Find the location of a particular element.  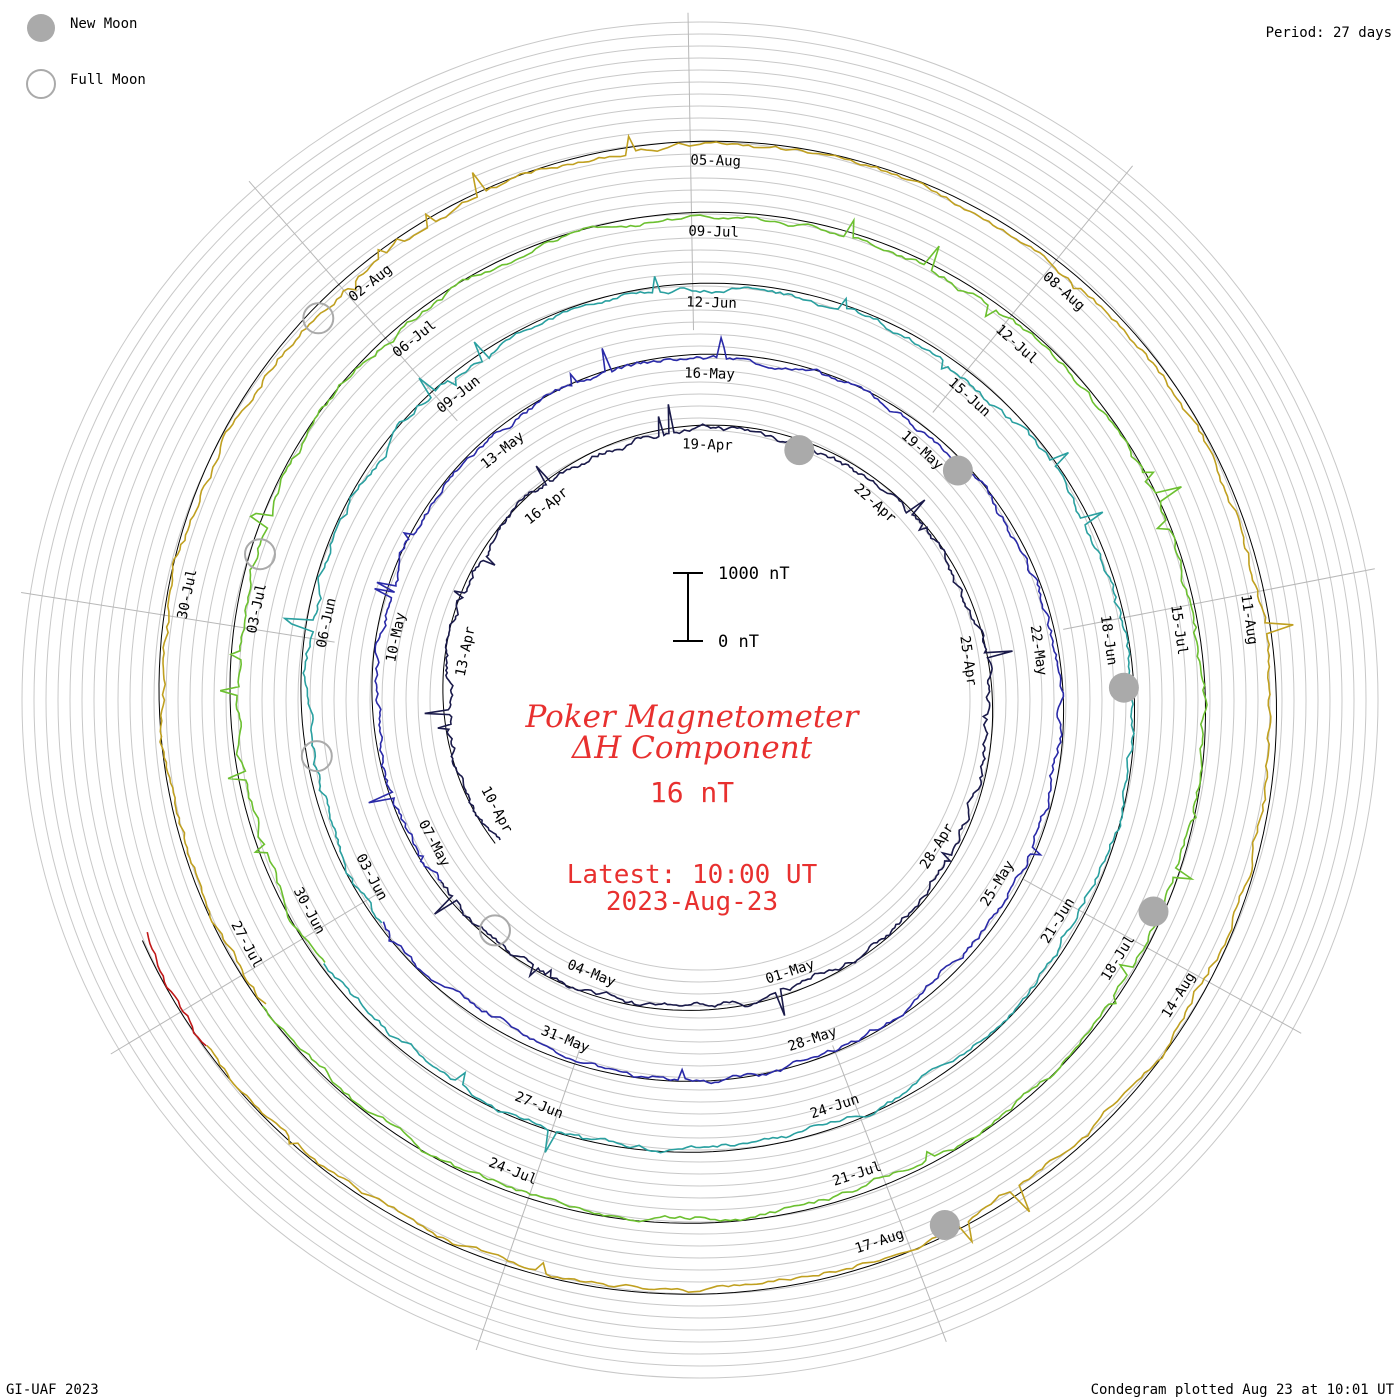

date-label: 17-Aug is located at coordinates (879, 1241).